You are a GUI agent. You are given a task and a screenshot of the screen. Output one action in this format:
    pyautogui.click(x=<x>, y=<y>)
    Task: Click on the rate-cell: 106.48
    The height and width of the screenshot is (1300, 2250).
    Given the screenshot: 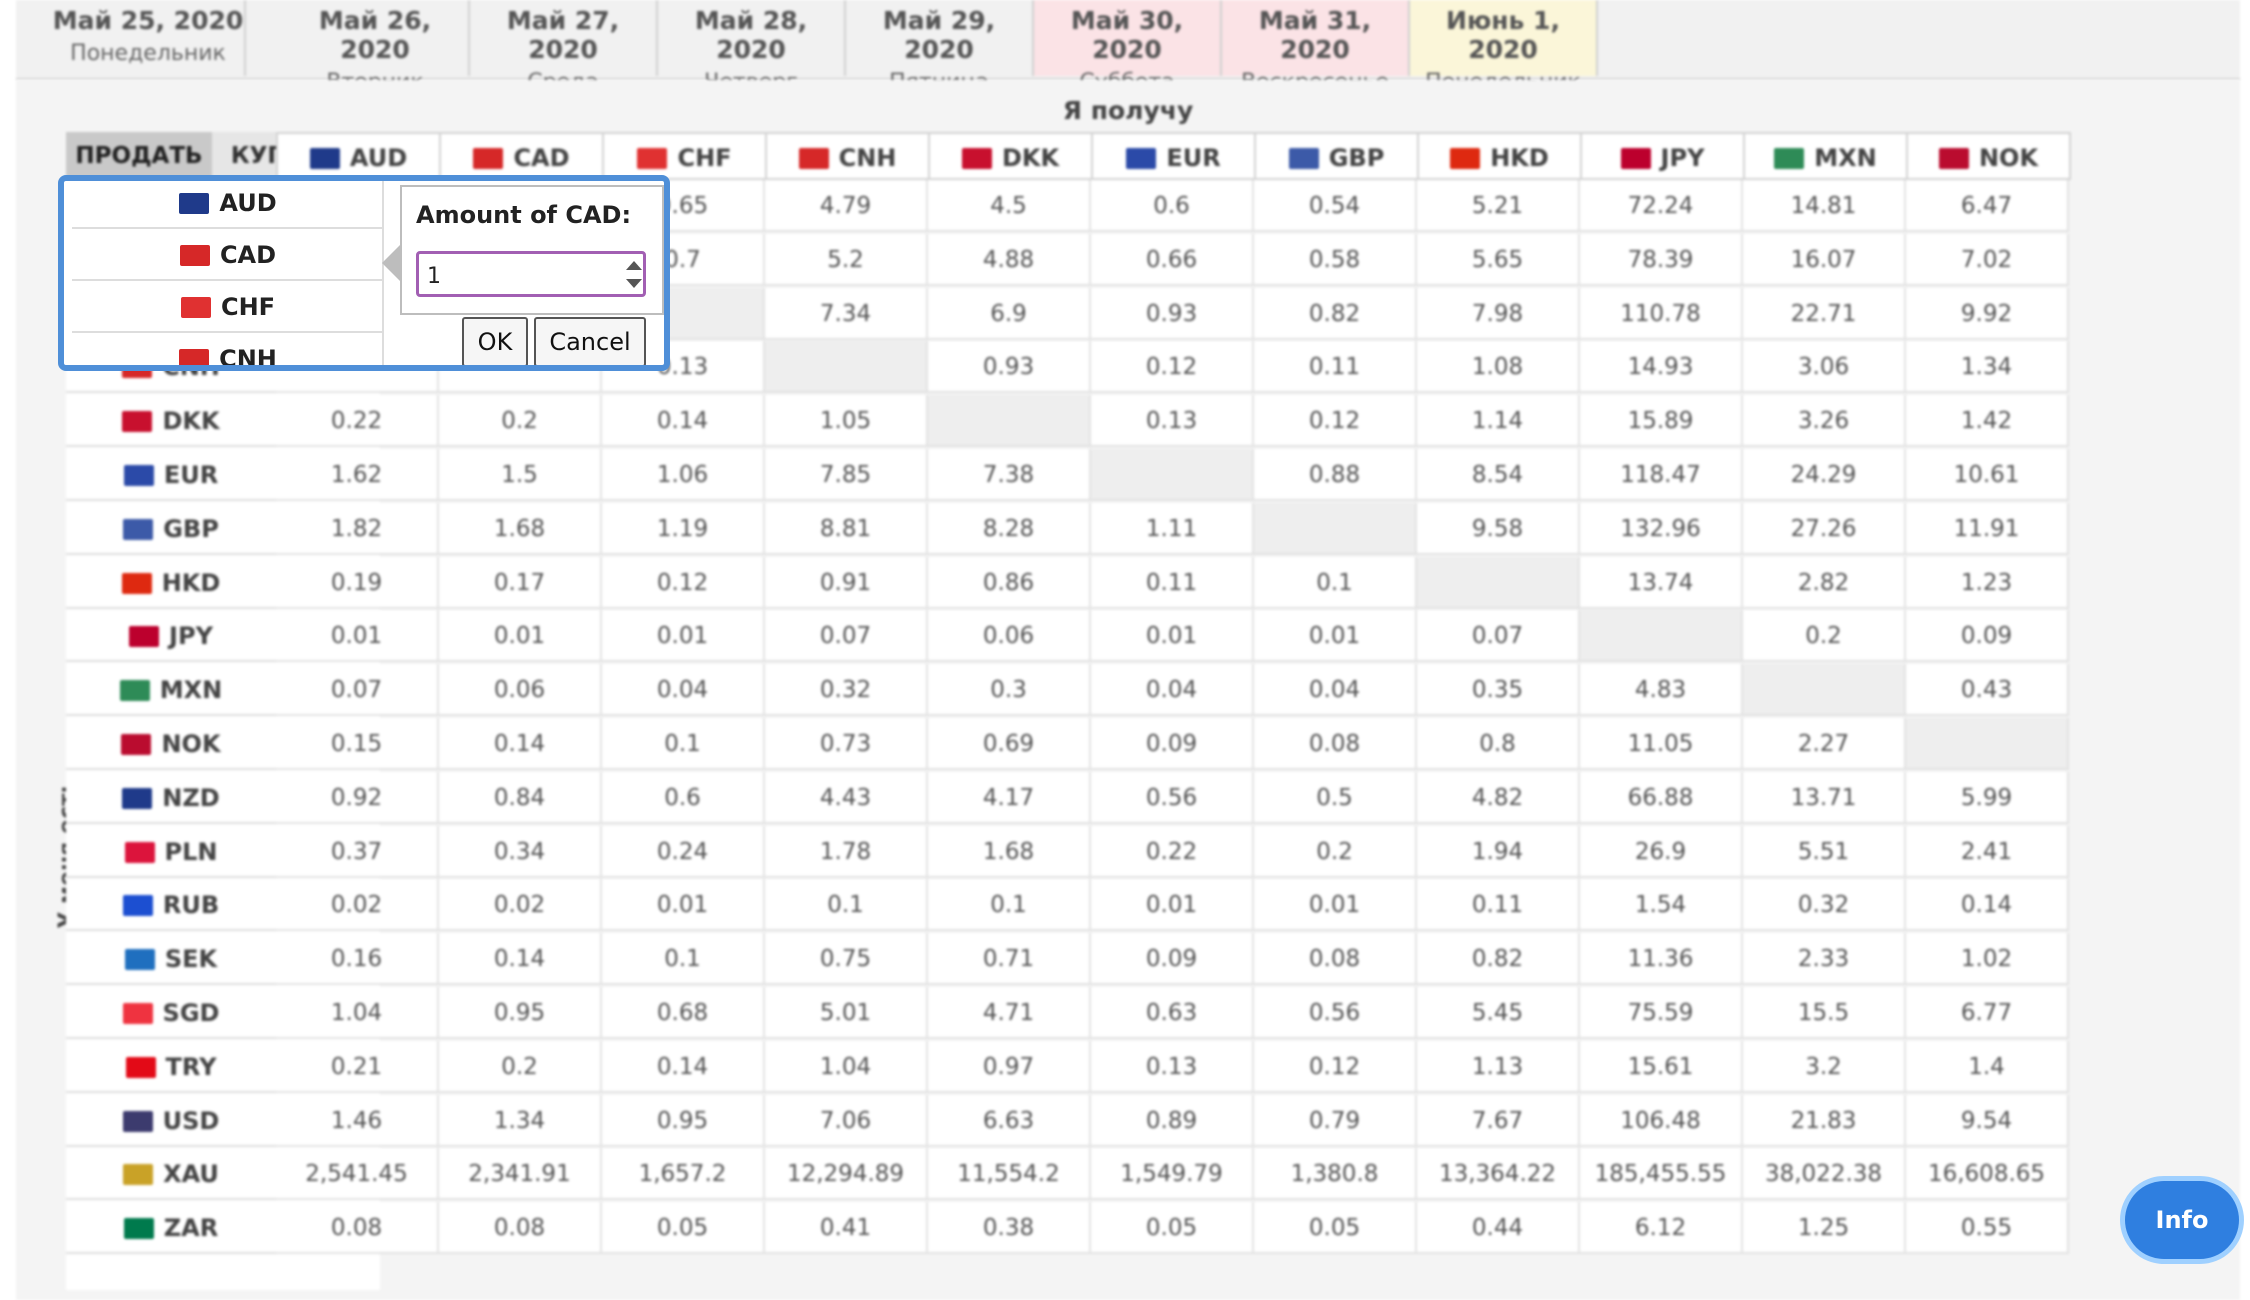 What is the action you would take?
    pyautogui.click(x=1661, y=1120)
    